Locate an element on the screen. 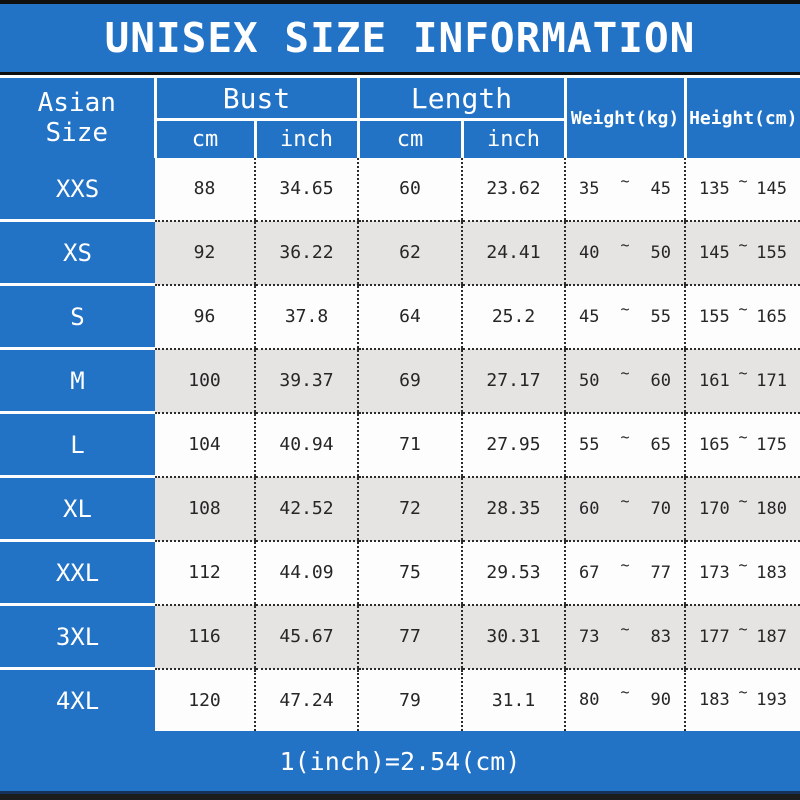  height-range-cell: 183 ~ 193 is located at coordinates (742, 699).